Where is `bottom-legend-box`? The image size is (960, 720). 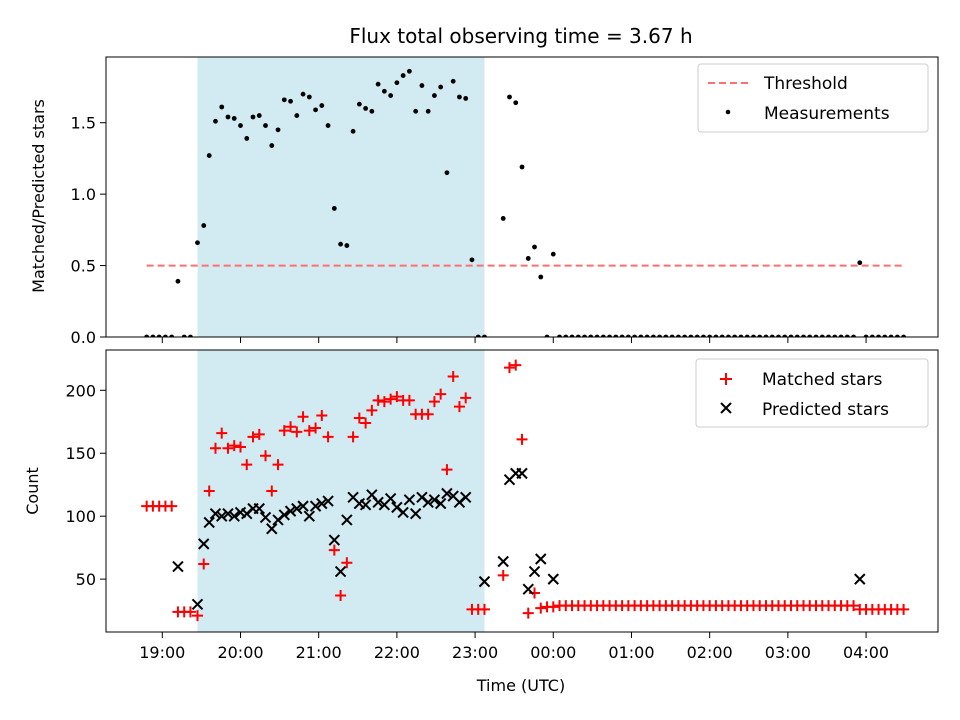 bottom-legend-box is located at coordinates (812, 393).